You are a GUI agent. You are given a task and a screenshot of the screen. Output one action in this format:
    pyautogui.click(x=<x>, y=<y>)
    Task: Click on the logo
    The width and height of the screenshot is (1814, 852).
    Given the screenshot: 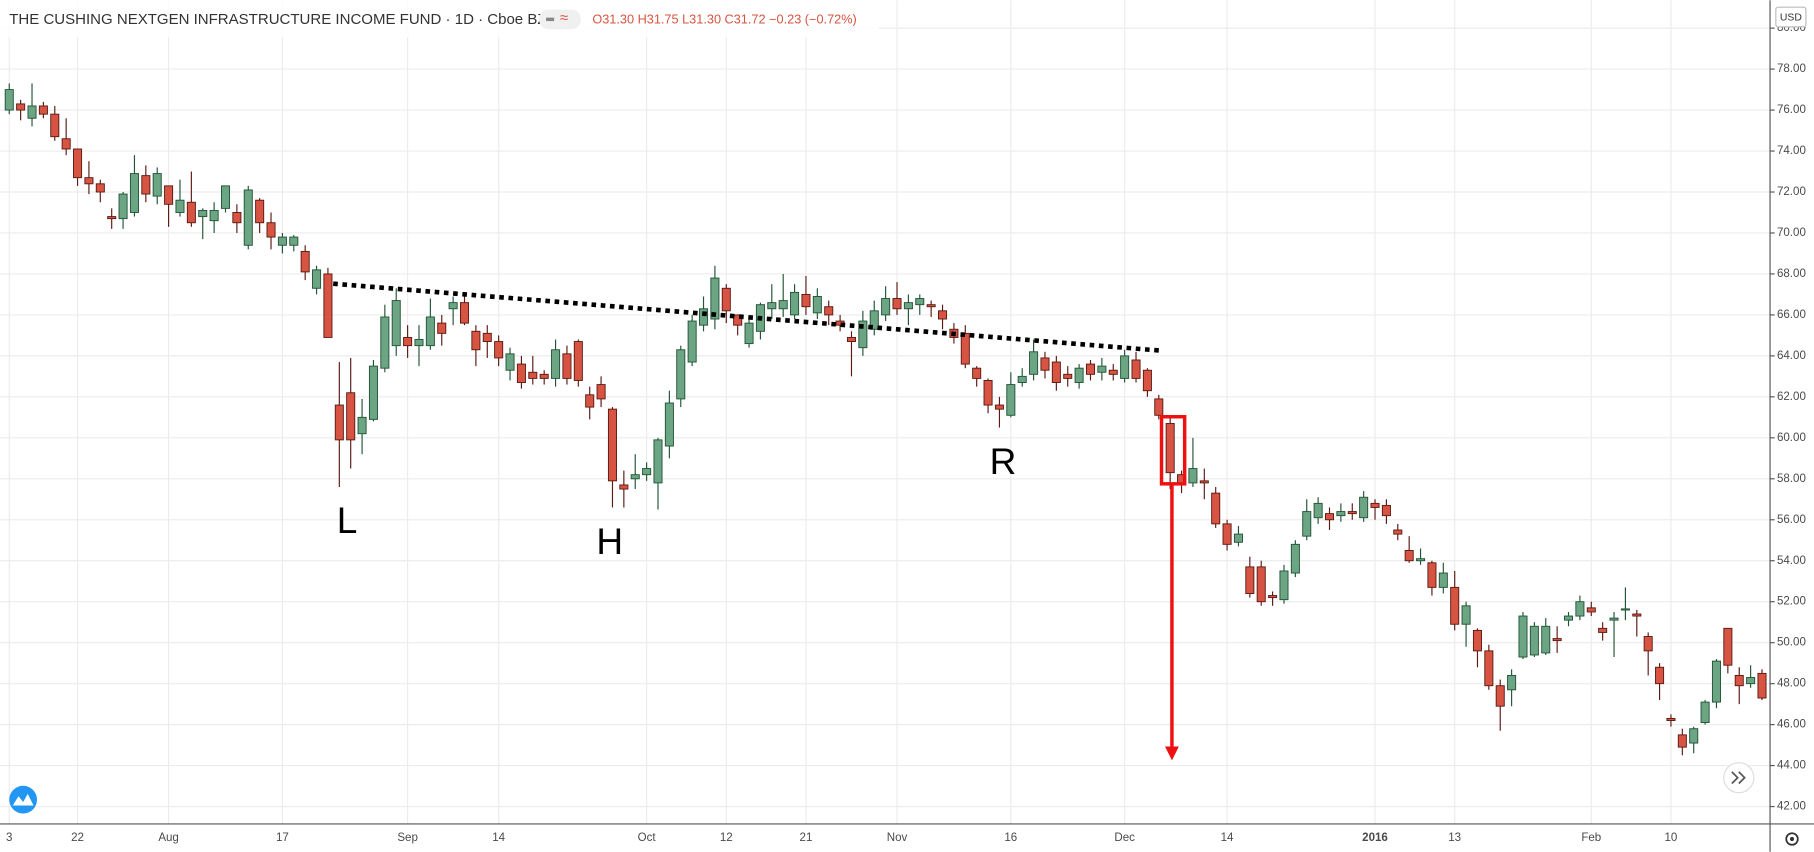 What is the action you would take?
    pyautogui.click(x=23, y=799)
    